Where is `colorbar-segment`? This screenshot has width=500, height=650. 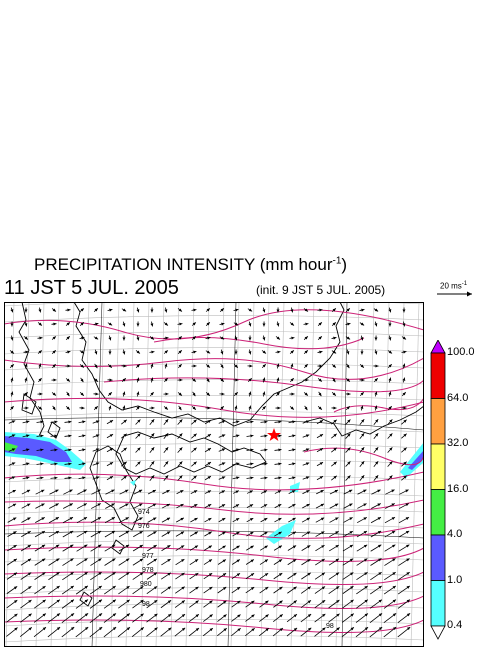
colorbar-segment is located at coordinates (438, 375).